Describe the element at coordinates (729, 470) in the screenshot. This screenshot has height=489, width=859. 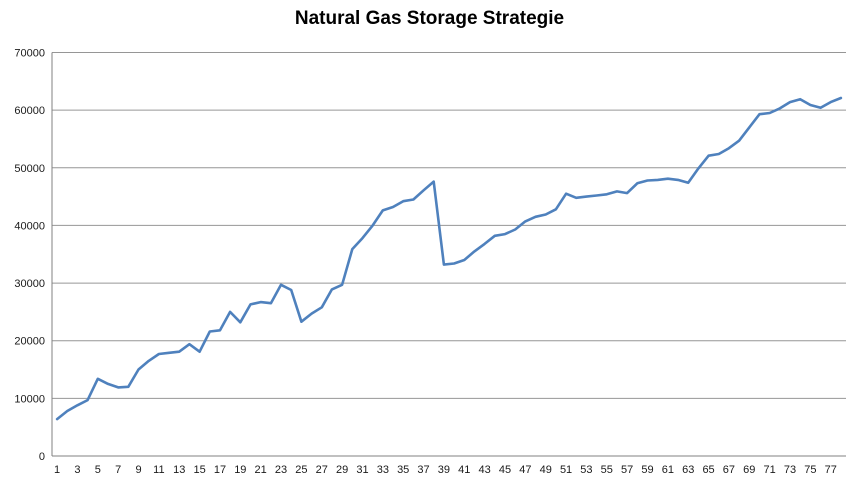
I see `x-axis-tick-label: 67` at that location.